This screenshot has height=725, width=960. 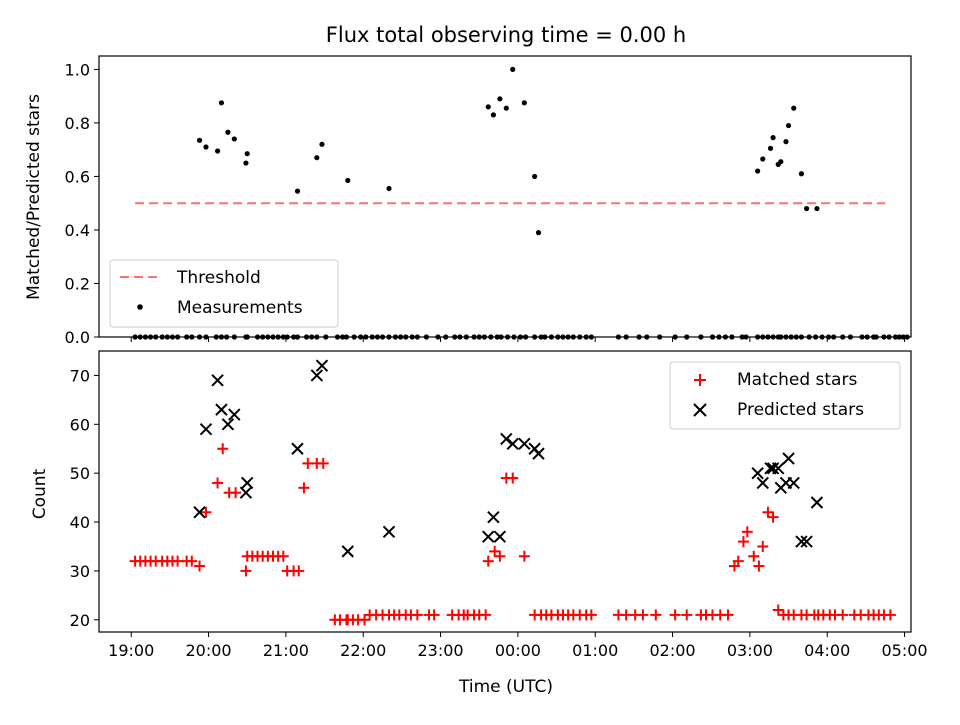 I want to click on legend-matched-swatch, so click(x=700, y=380).